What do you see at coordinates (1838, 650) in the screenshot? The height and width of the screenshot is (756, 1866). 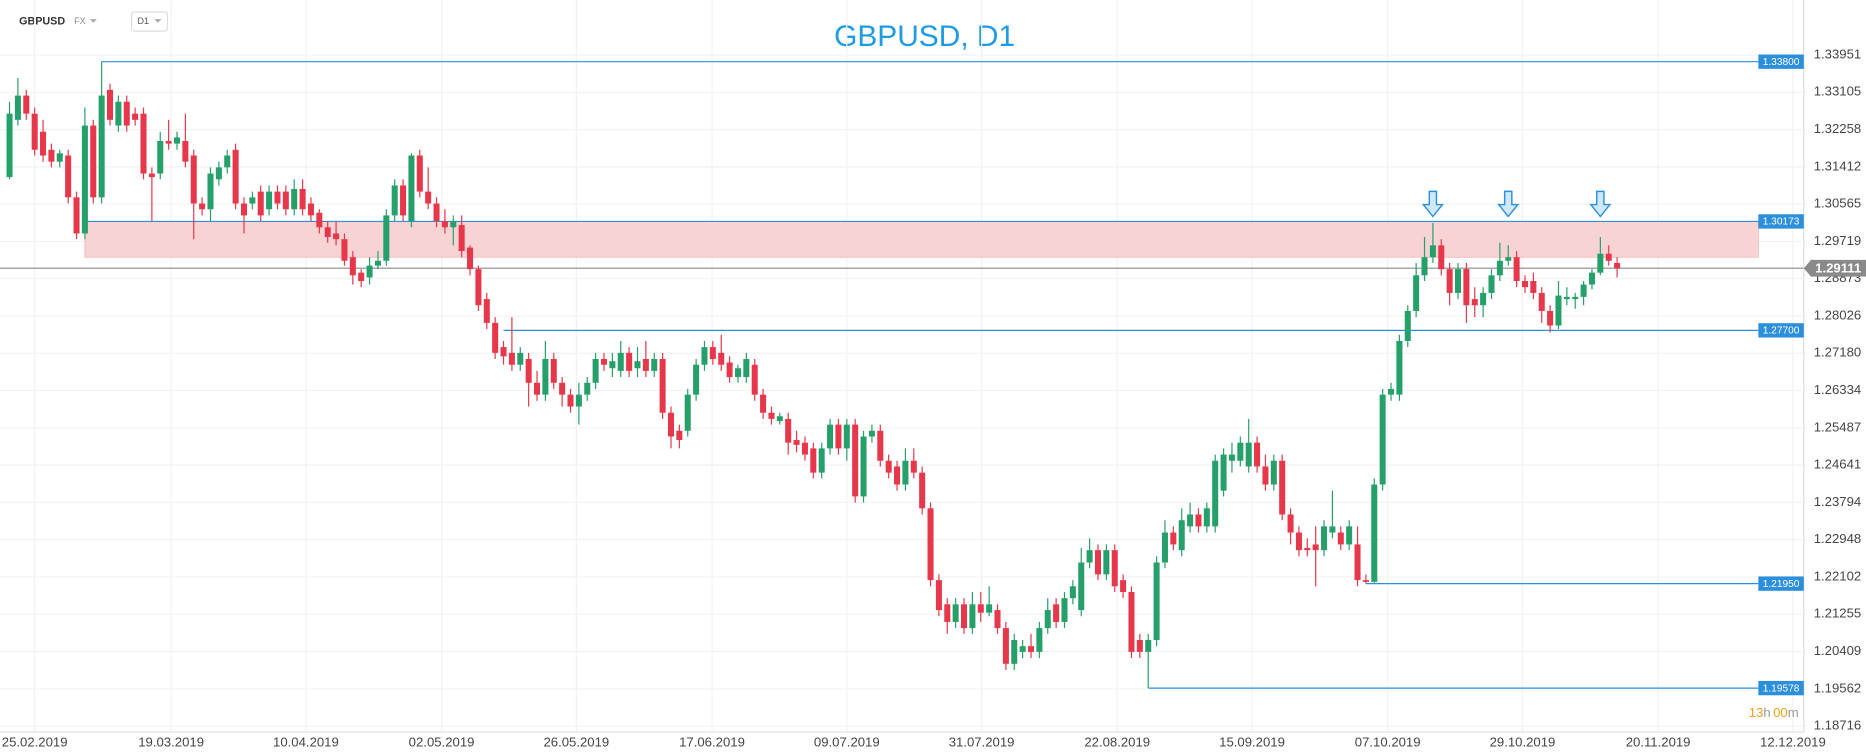 I see `y-tick-label: 1.20409` at bounding box center [1838, 650].